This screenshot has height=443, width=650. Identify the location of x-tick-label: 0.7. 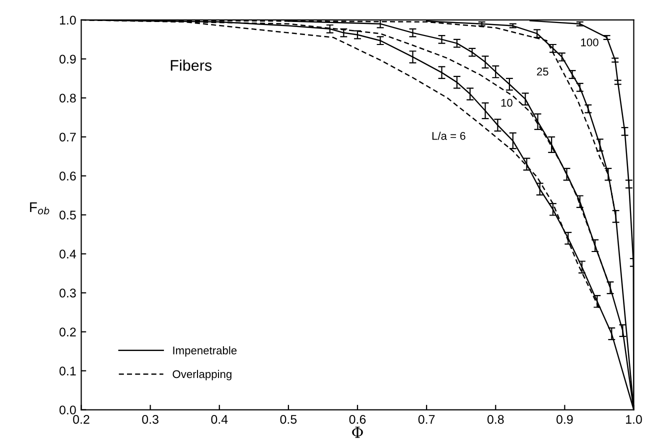
(426, 419).